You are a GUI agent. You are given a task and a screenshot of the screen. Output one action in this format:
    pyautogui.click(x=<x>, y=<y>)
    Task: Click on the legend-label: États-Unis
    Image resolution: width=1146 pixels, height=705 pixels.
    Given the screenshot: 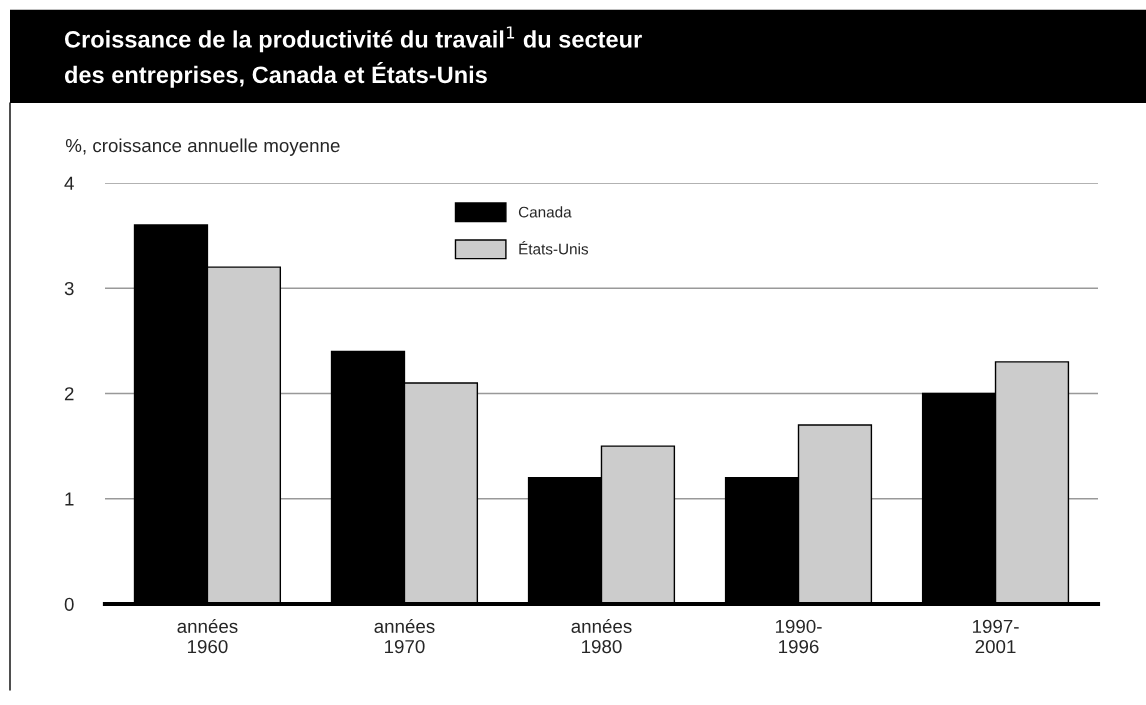 What is the action you would take?
    pyautogui.click(x=554, y=248)
    